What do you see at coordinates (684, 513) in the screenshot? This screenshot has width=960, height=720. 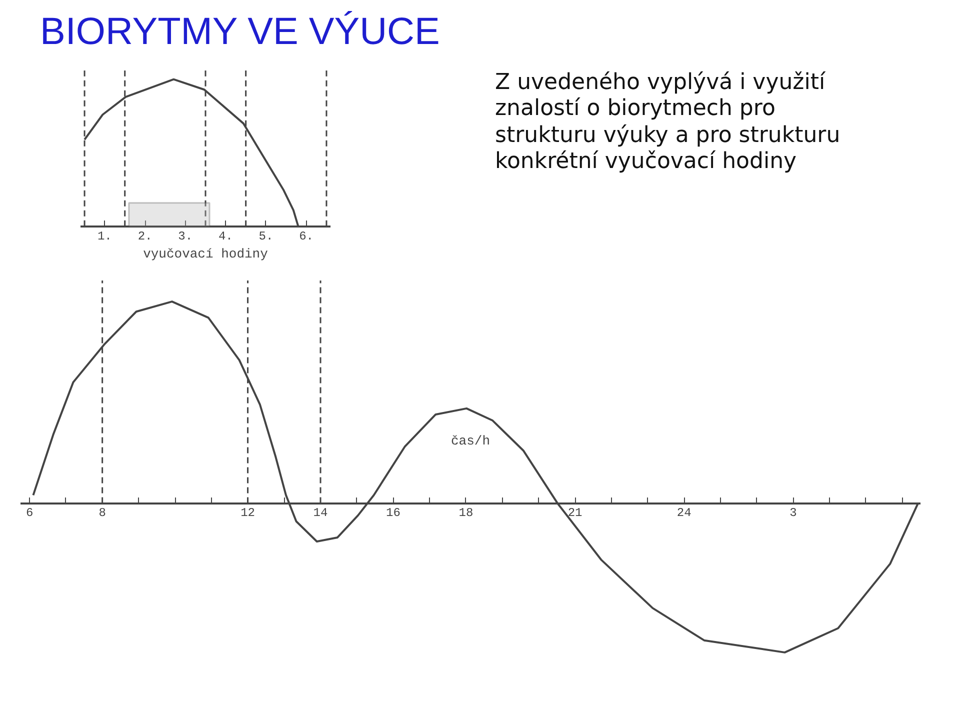 I see `x-tick-label: 24` at bounding box center [684, 513].